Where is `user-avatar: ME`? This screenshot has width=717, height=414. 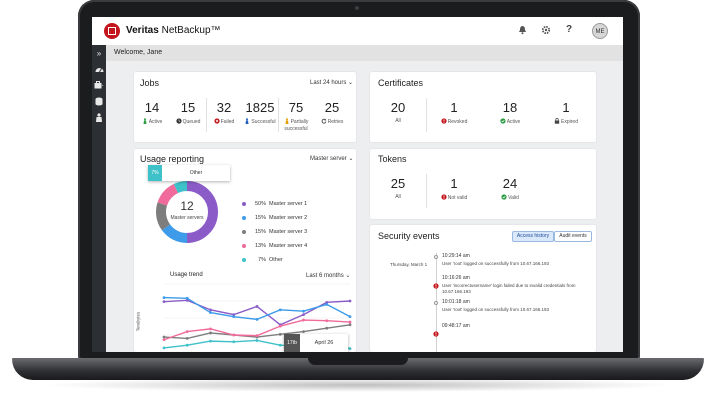 user-avatar: ME is located at coordinates (600, 31).